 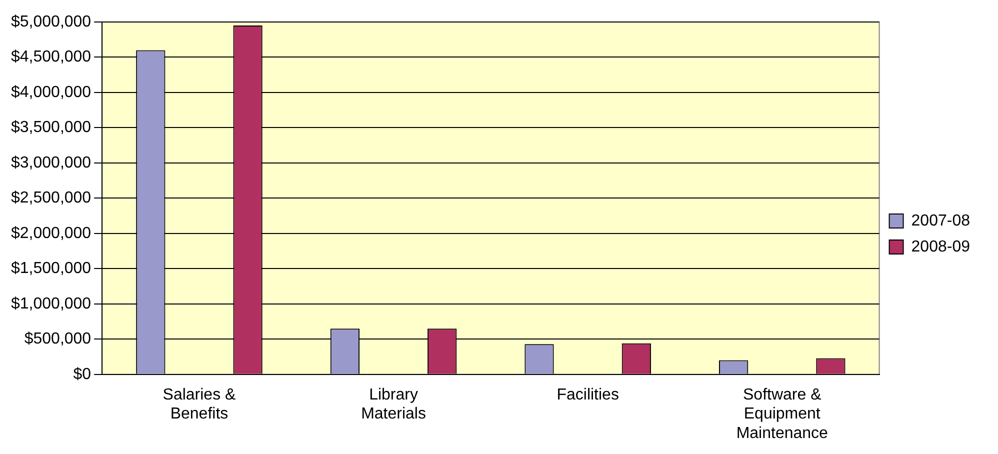 I want to click on y-tick-label: $4,000,000, so click(x=51, y=92).